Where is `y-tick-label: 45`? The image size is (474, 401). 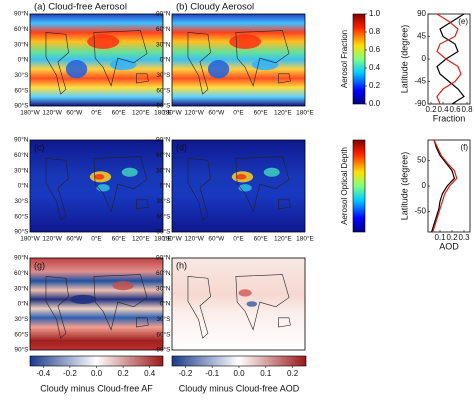
y-tick-label: 45 is located at coordinates (421, 36).